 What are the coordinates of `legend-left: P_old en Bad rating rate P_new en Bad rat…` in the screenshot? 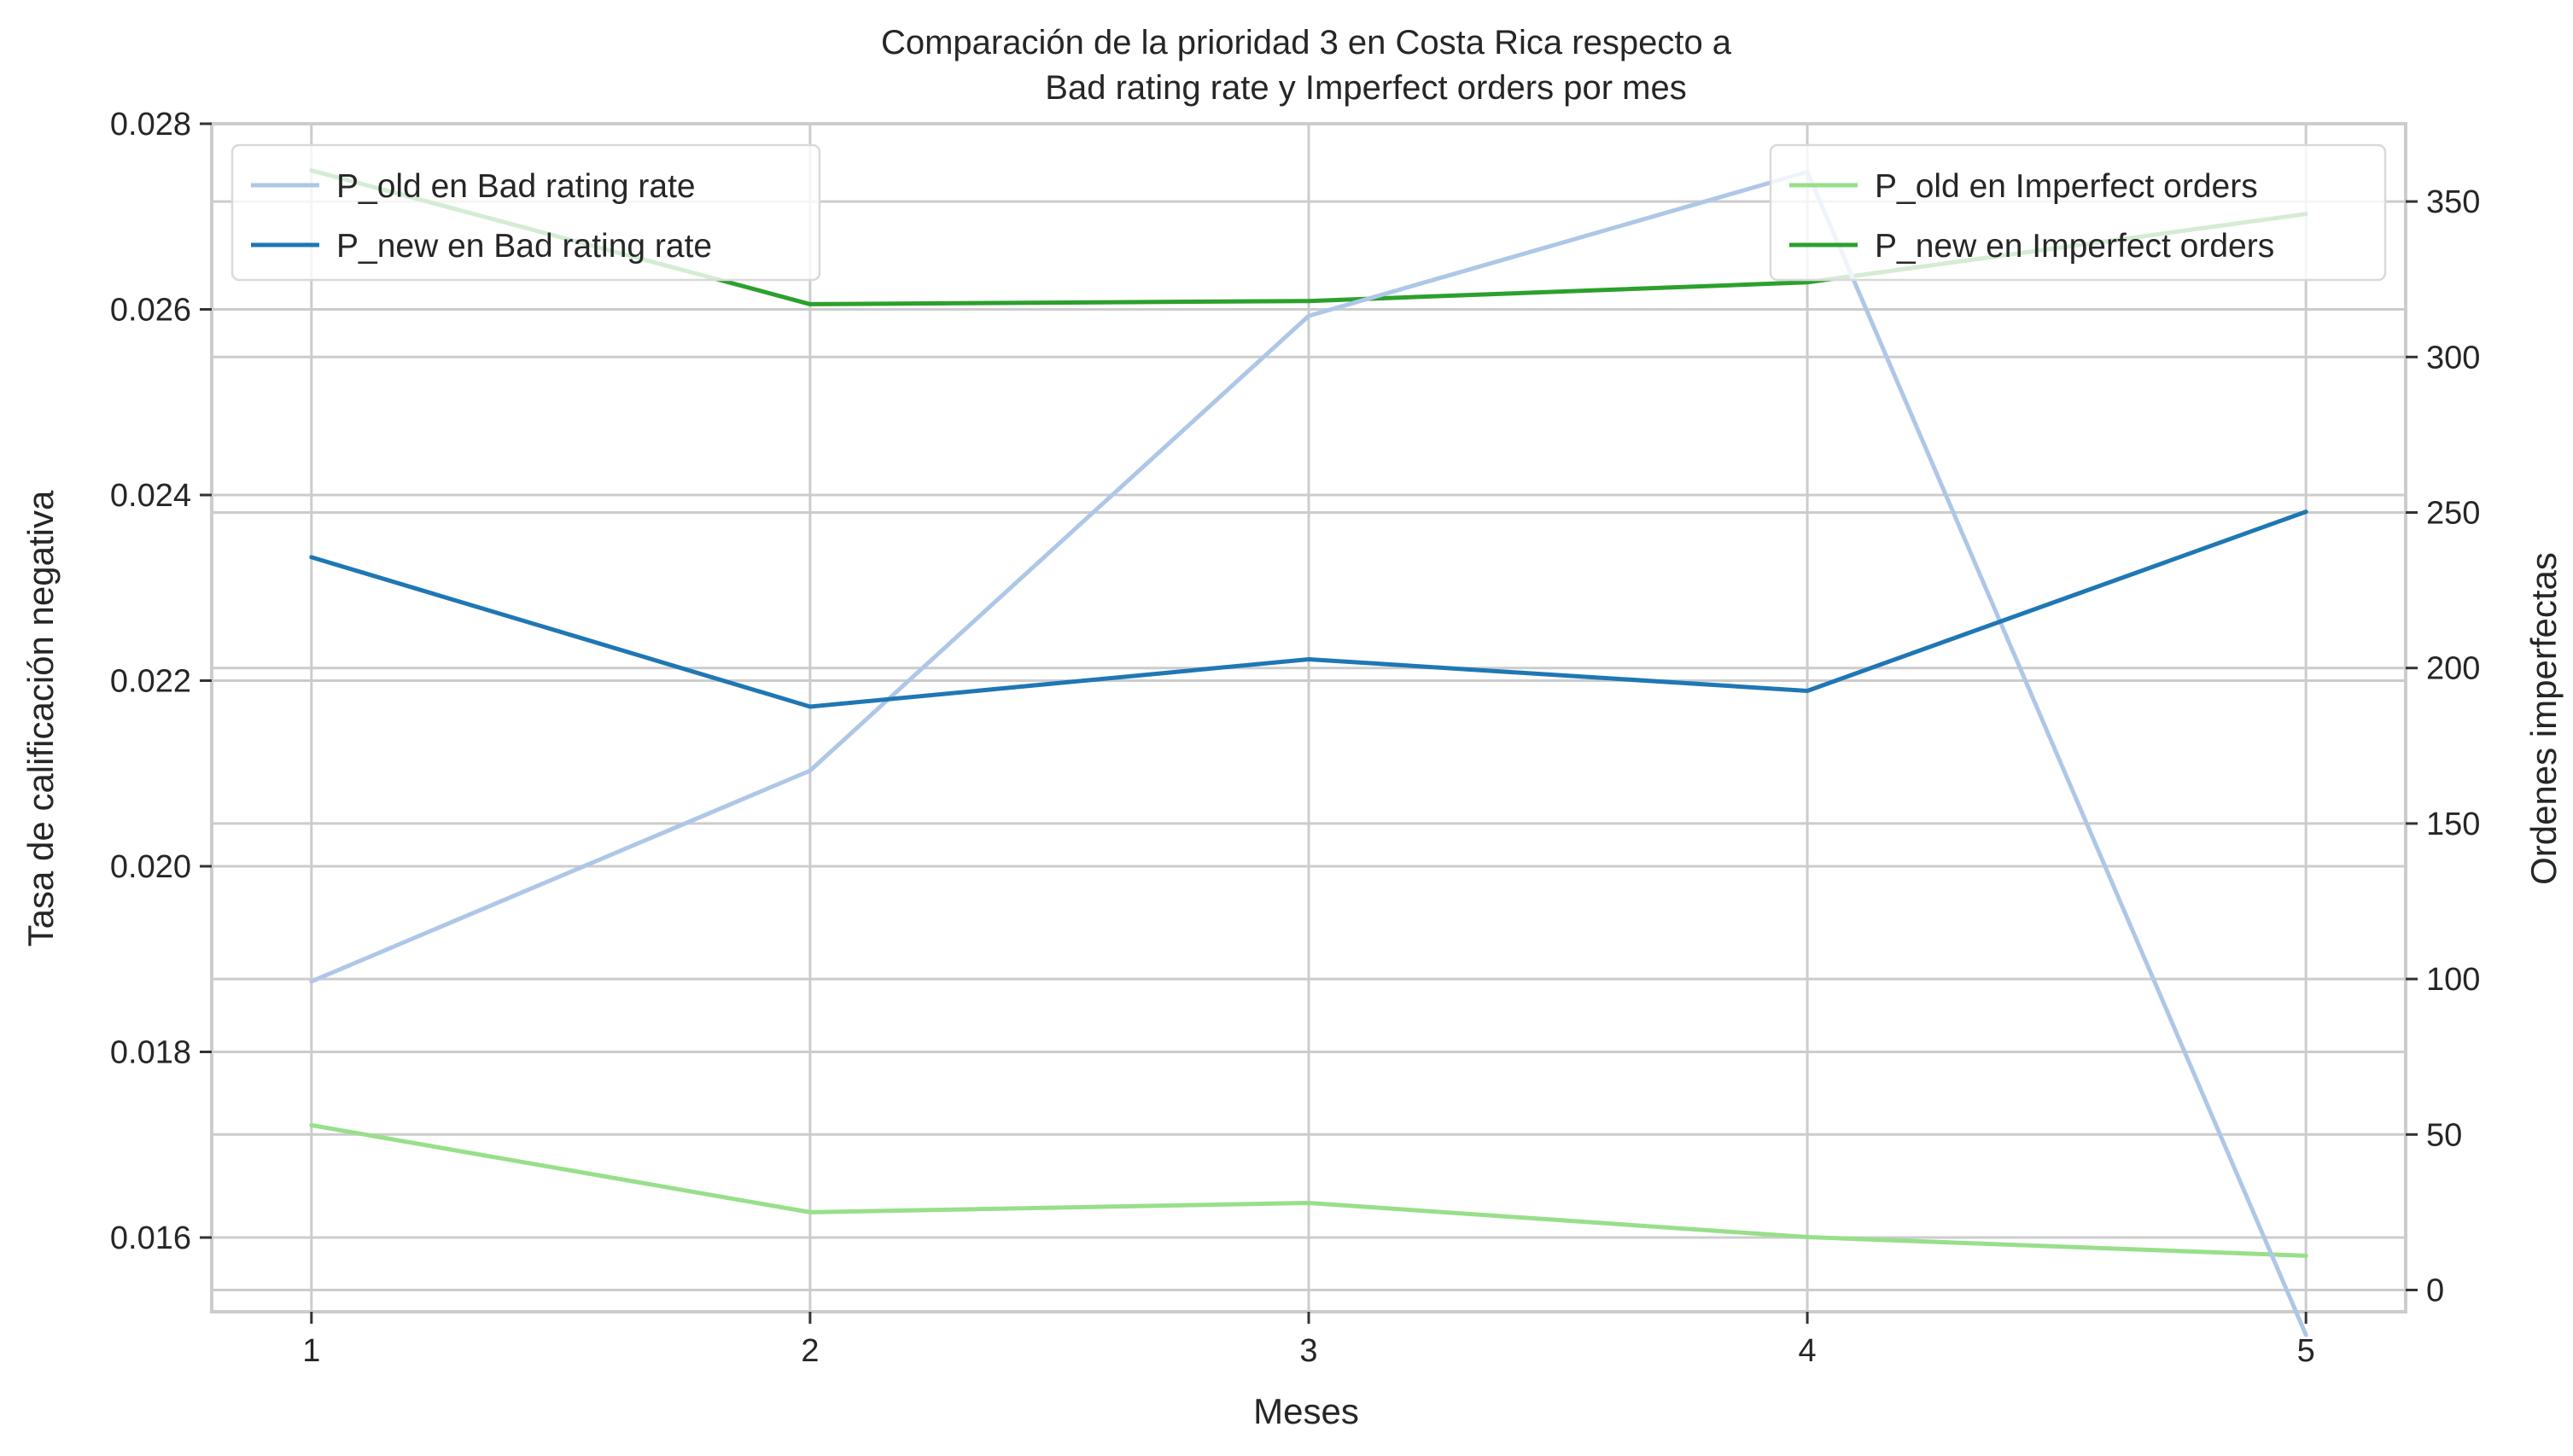 It's located at (525, 213).